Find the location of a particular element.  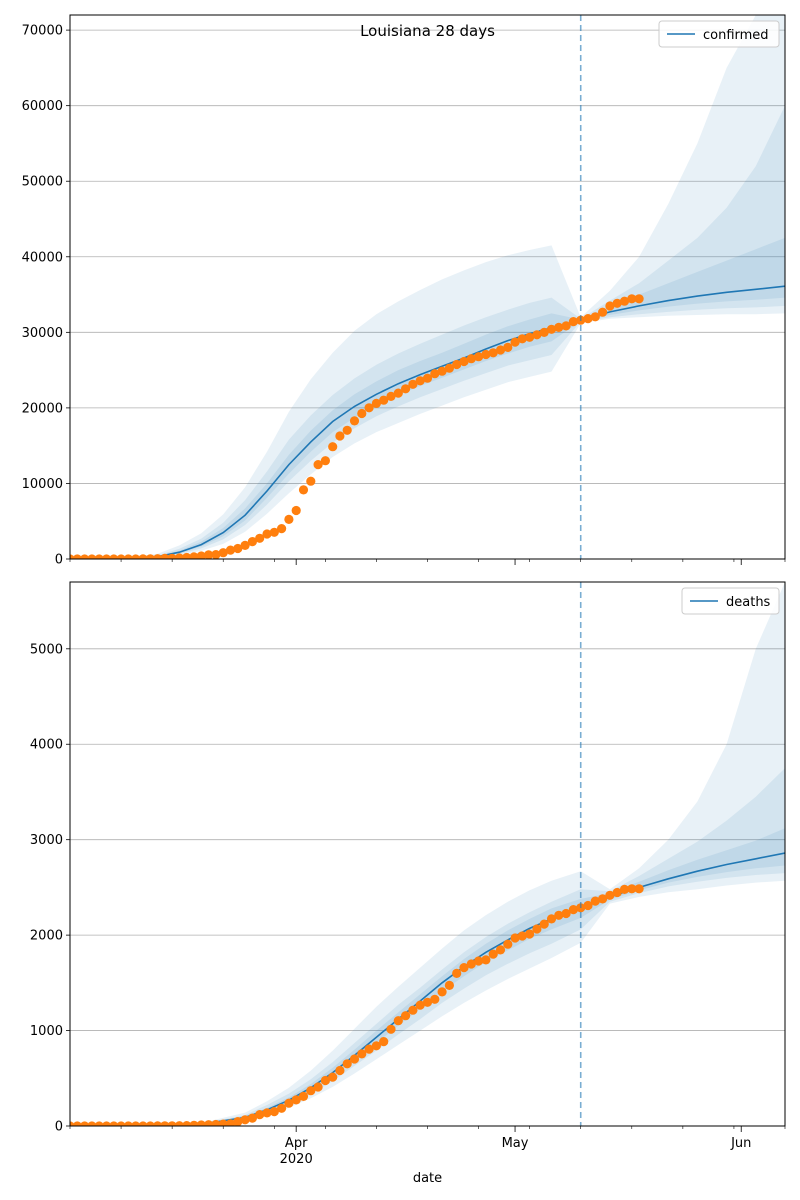

y-tick-label: 1000 is located at coordinates (46, 1031).